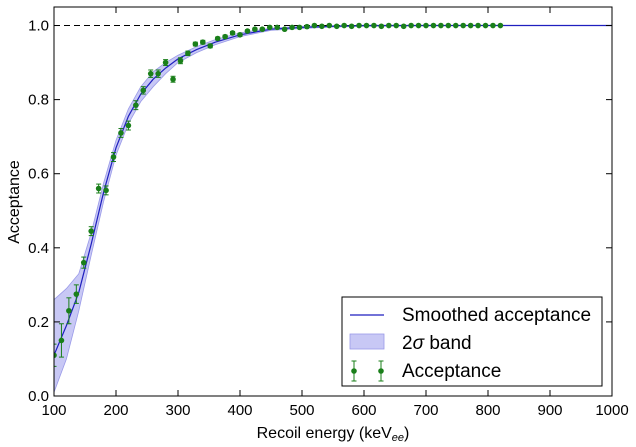 This screenshot has width=636, height=447. I want to click on y-tick-label: 0.6, so click(38, 174).